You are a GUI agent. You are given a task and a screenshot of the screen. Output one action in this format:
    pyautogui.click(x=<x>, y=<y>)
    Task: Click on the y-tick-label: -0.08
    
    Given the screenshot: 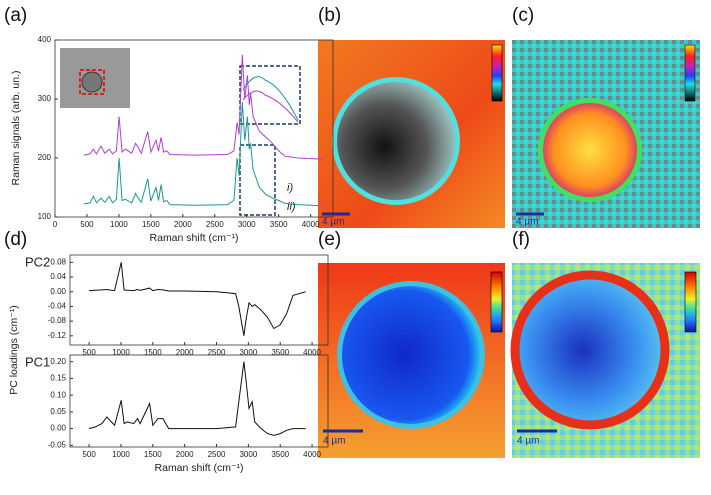 What is the action you would take?
    pyautogui.click(x=57, y=320)
    